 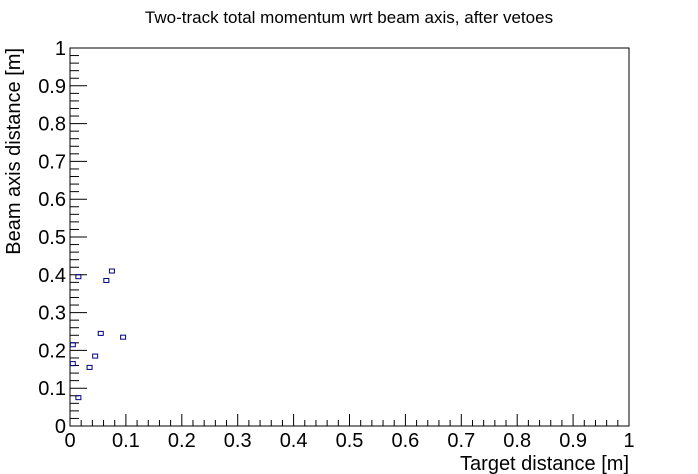 I want to click on y-tick-label: 0.6, so click(x=52, y=200).